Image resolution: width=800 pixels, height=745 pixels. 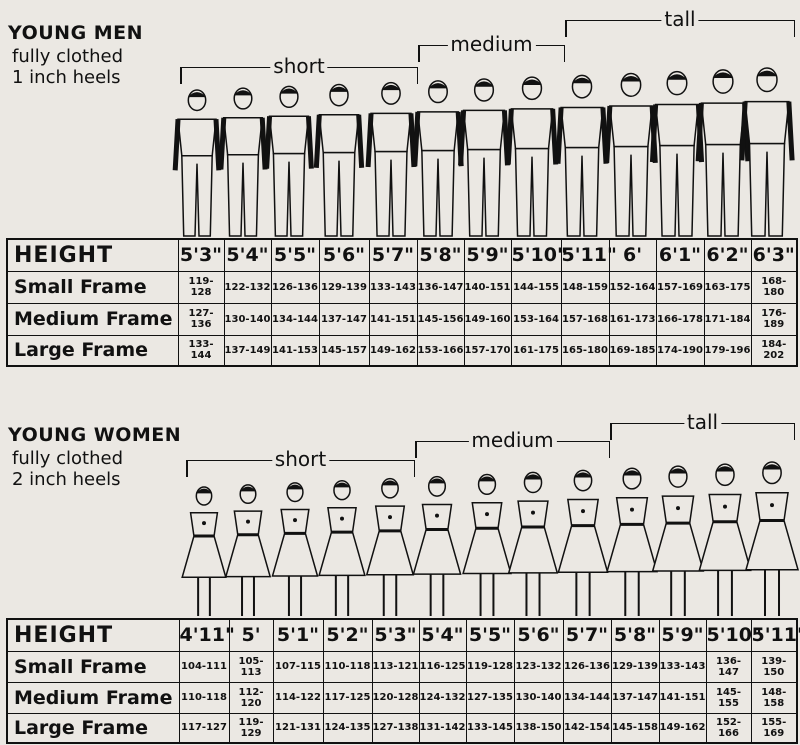 I want to click on weight-range-cell: 148-158, so click(x=774, y=697).